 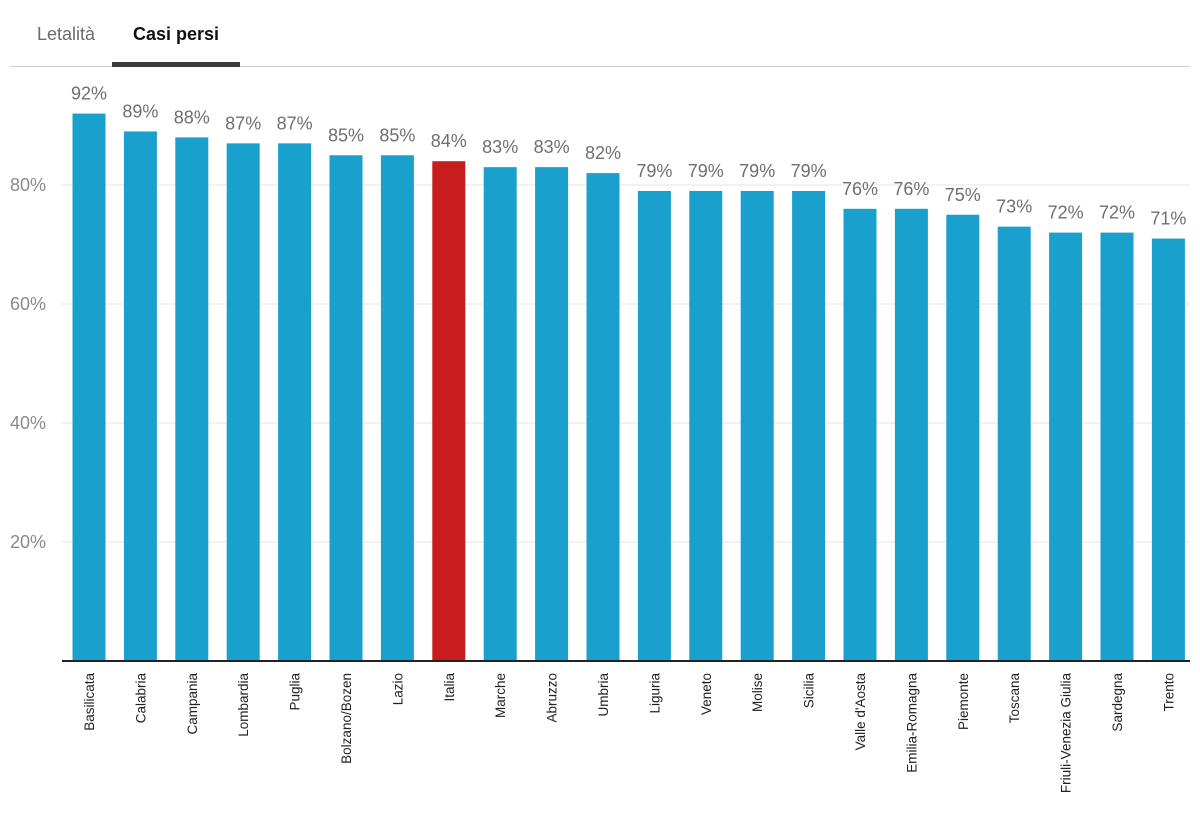 What do you see at coordinates (706, 694) in the screenshot?
I see `x-tick-label: Veneto` at bounding box center [706, 694].